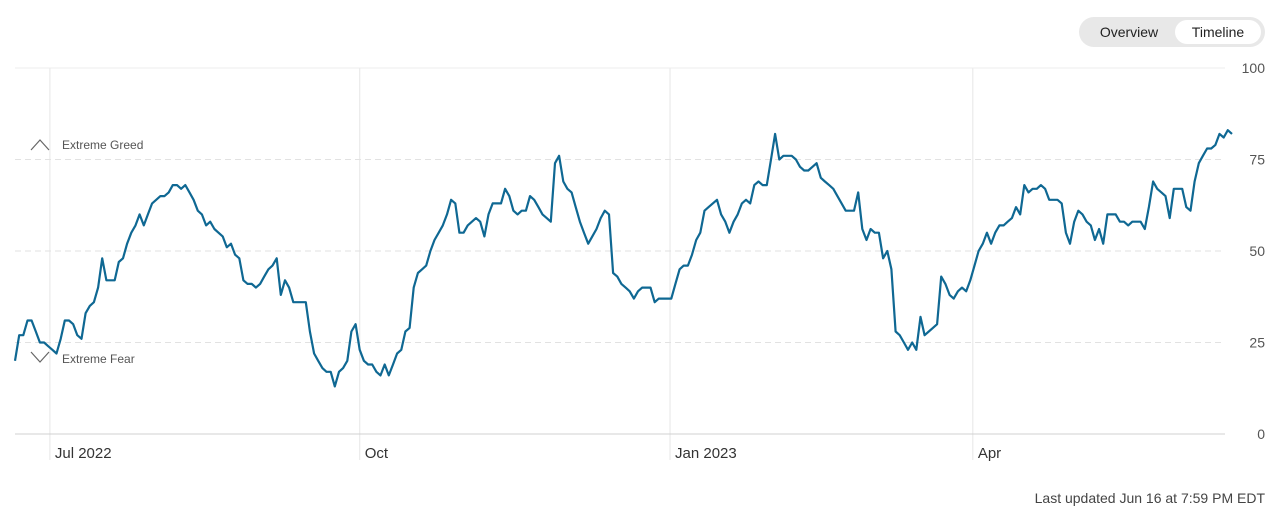  Describe the element at coordinates (40, 357) in the screenshot. I see `fear-icon` at that location.